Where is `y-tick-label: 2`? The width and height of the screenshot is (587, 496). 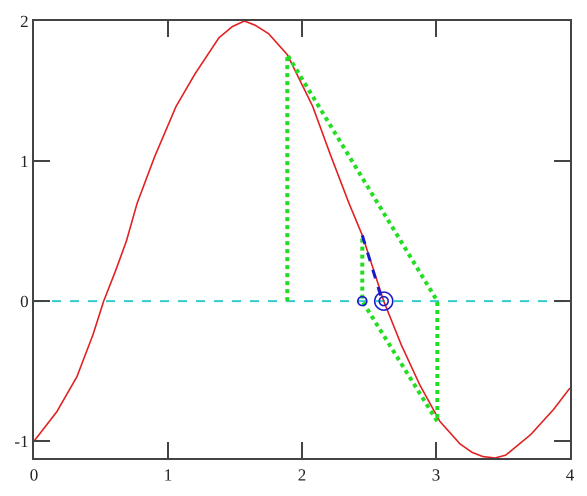 y-tick-label: 2 is located at coordinates (24, 21).